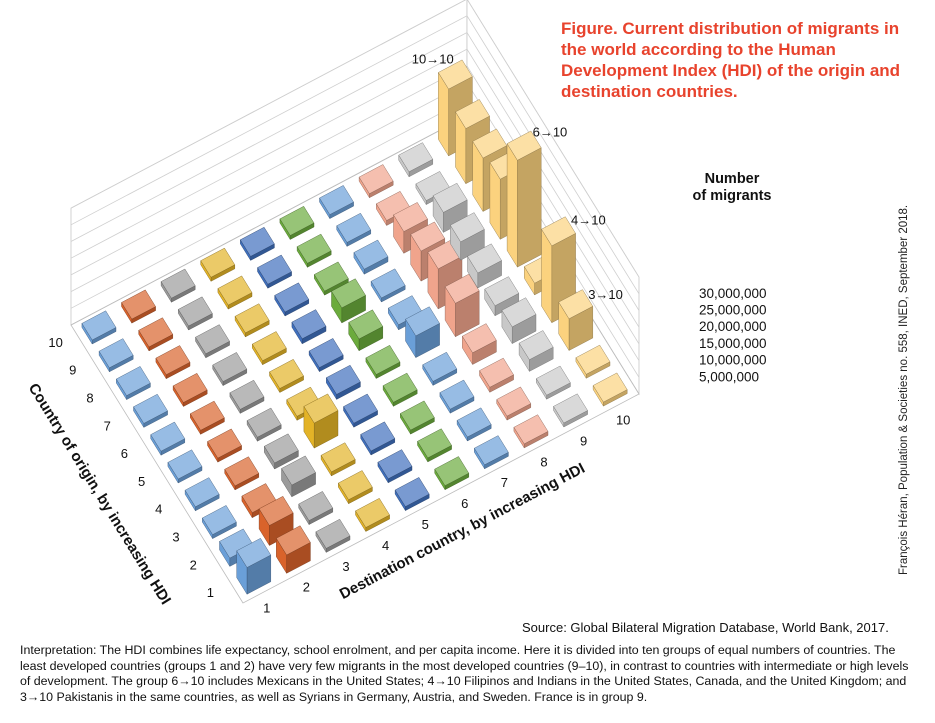 This screenshot has height=723, width=935. What do you see at coordinates (553, 382) in the screenshot?
I see `bar-o2-d9` at bounding box center [553, 382].